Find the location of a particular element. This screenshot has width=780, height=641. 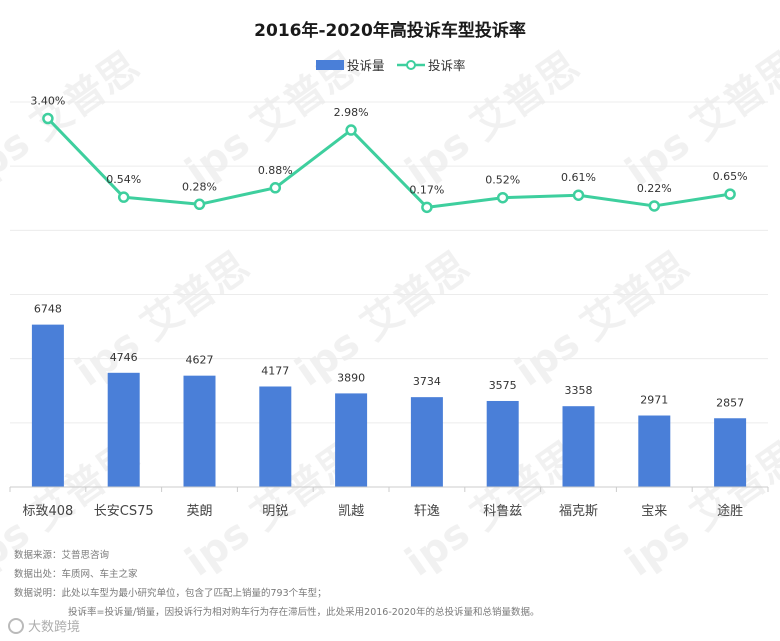

x-tick-label: 凯越 is located at coordinates (351, 511).